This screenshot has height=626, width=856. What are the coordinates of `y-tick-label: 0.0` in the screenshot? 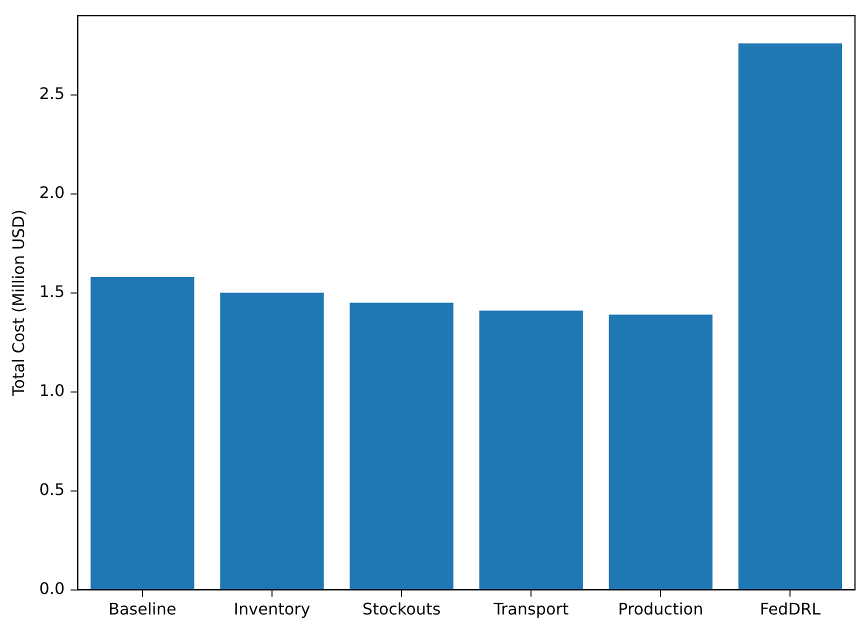 It's located at (52, 588).